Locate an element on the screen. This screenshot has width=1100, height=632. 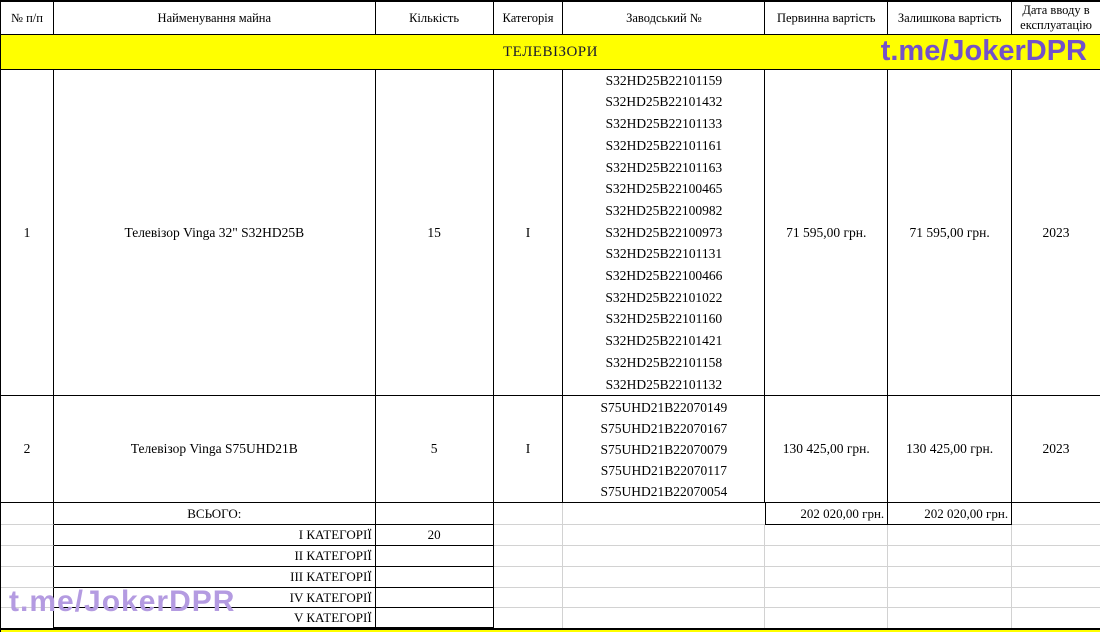
watermark-bottom: t.me/JokerDPR is located at coordinates (122, 601).